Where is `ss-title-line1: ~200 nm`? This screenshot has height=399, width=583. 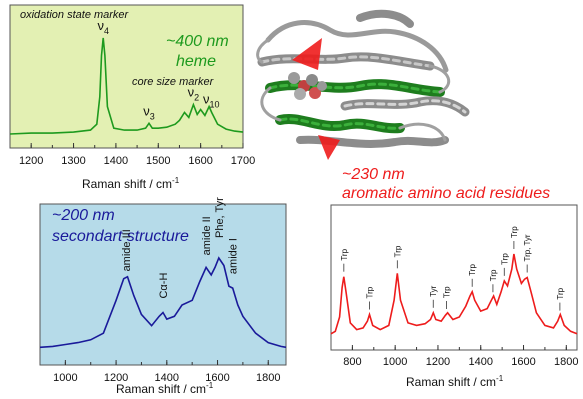
ss-title-line1: ~200 nm is located at coordinates (83, 215).